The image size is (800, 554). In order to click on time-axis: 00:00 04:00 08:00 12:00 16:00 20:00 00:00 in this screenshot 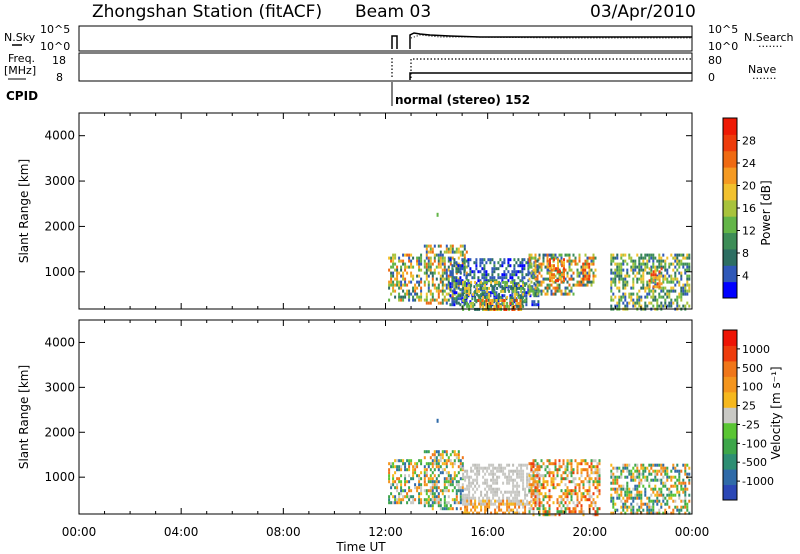, I will do `click(386, 532)`.